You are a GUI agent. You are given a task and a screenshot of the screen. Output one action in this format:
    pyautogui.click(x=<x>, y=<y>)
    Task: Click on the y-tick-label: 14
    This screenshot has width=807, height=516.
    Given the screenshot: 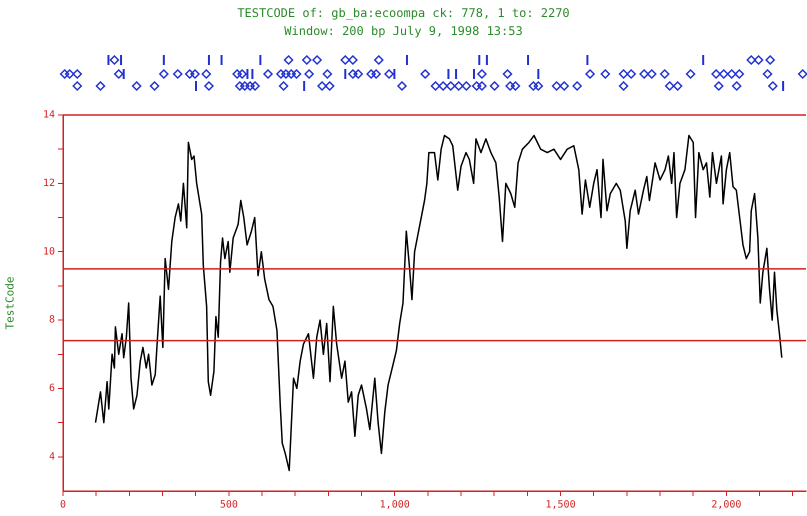 What is the action you would take?
    pyautogui.click(x=48, y=115)
    